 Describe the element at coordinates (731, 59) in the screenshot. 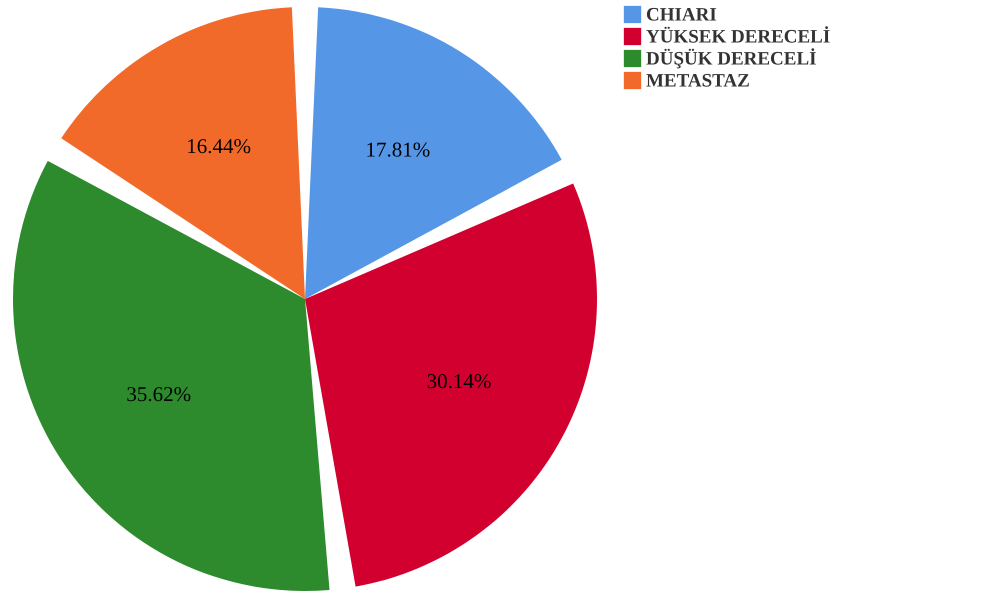

I see `legend-label: DÜŞÜK DERECELİ` at that location.